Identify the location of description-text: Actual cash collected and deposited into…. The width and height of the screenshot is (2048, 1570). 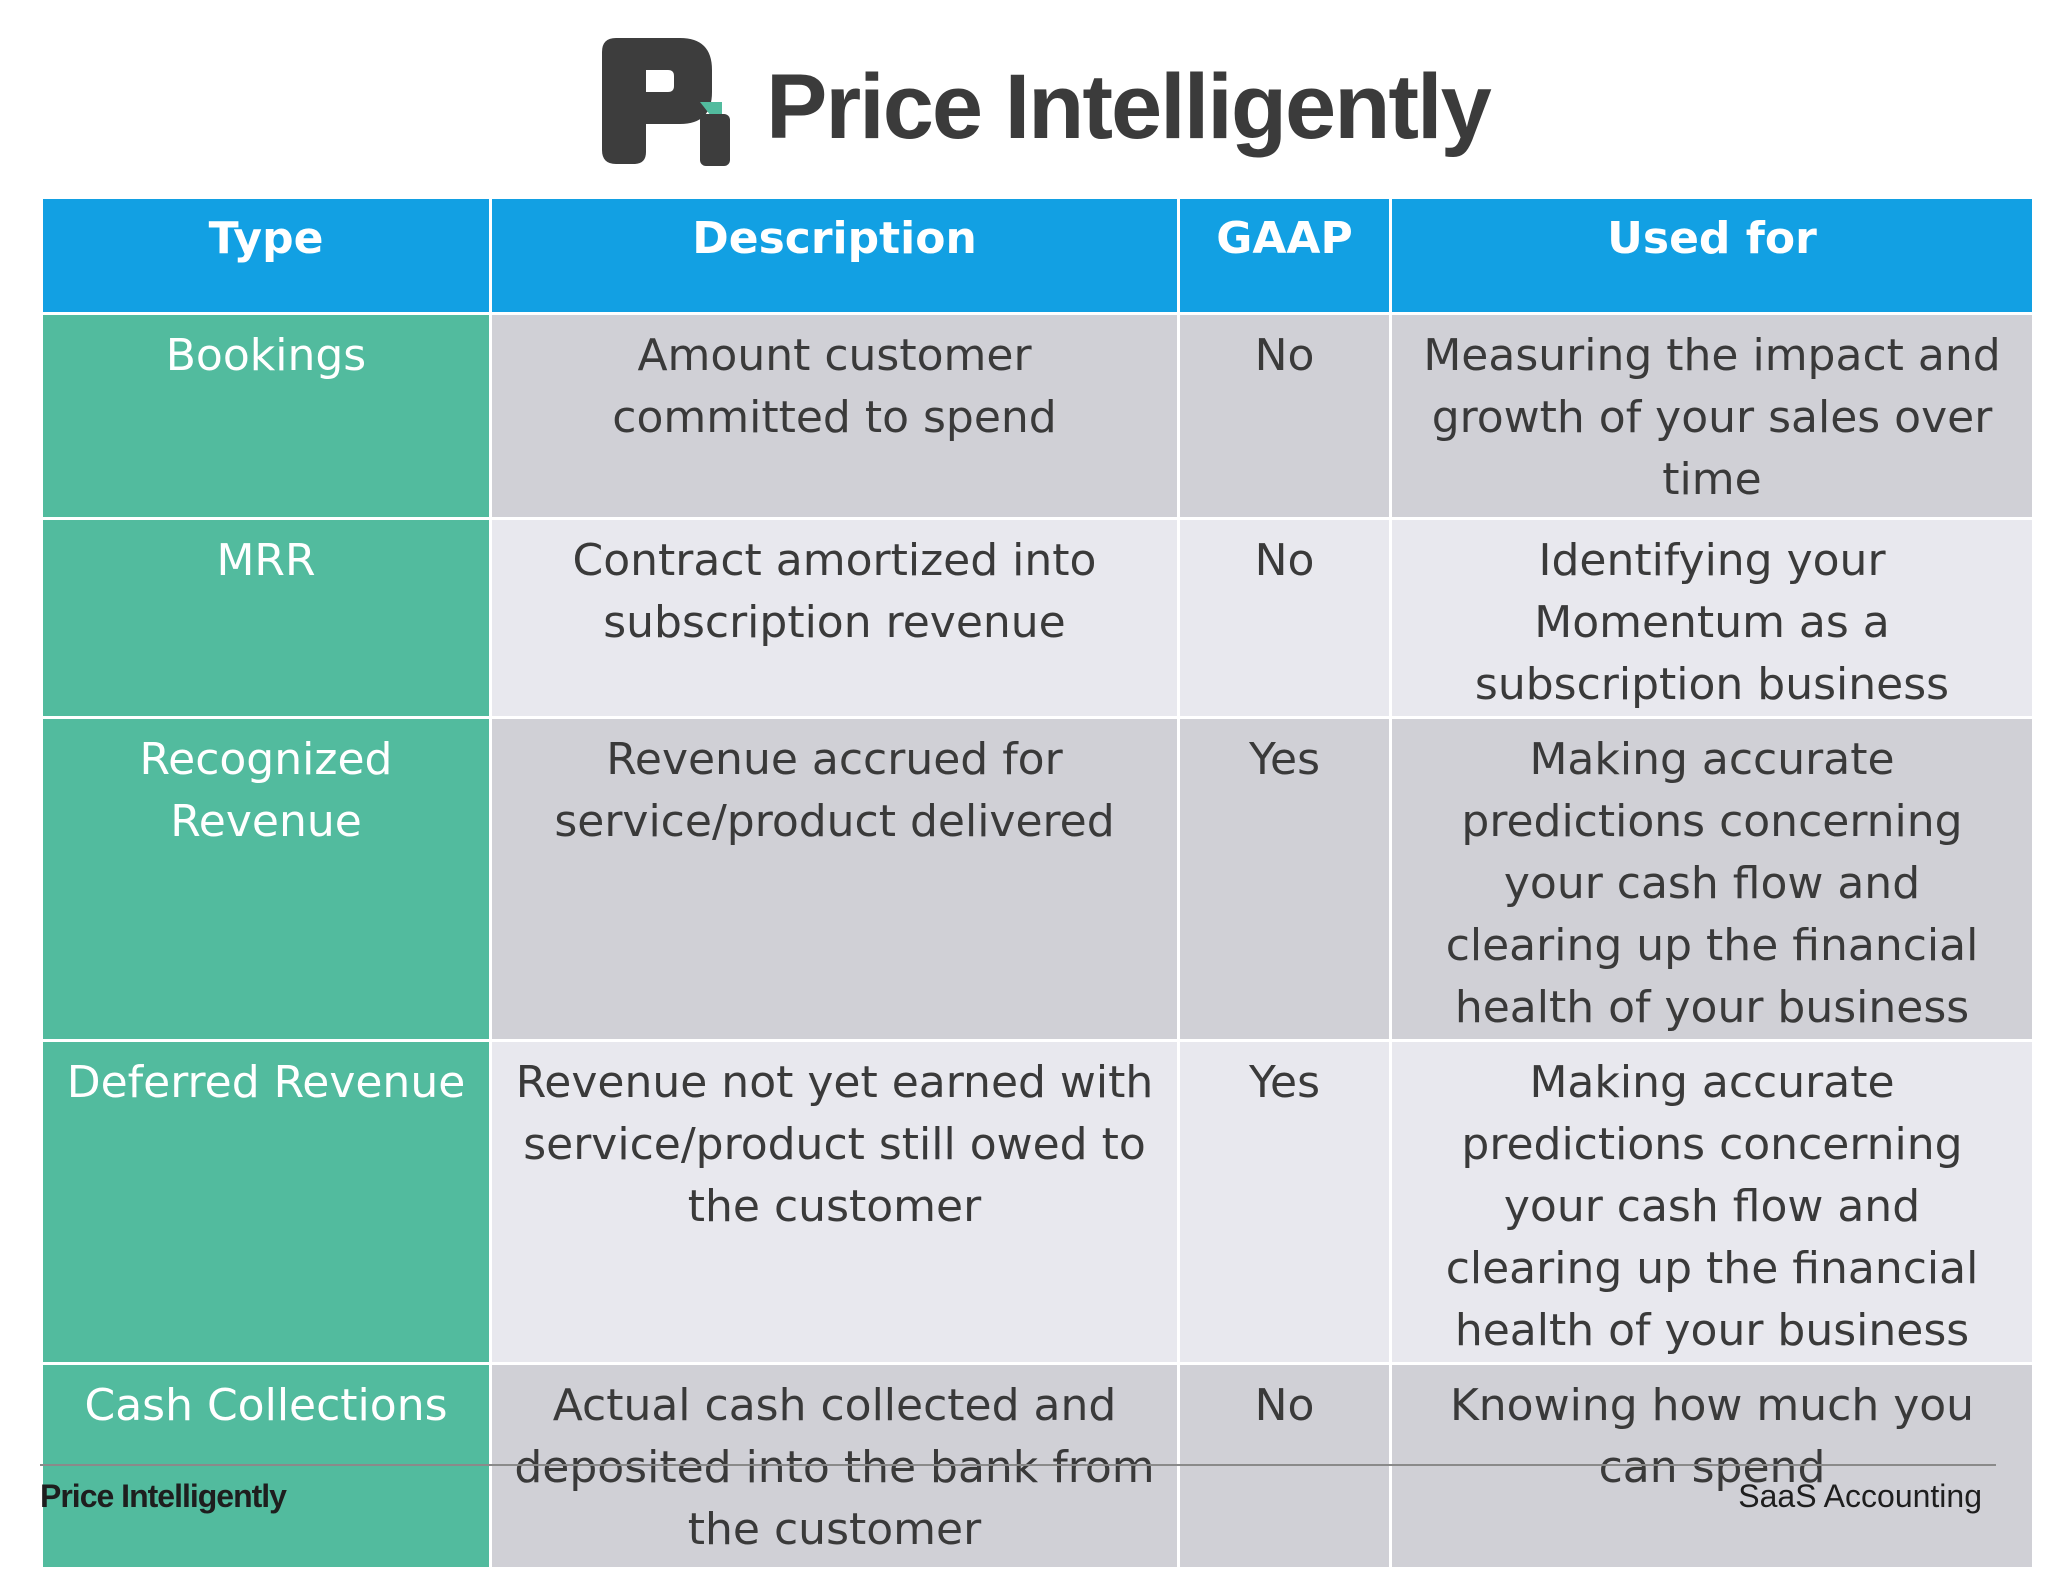
(834, 1467).